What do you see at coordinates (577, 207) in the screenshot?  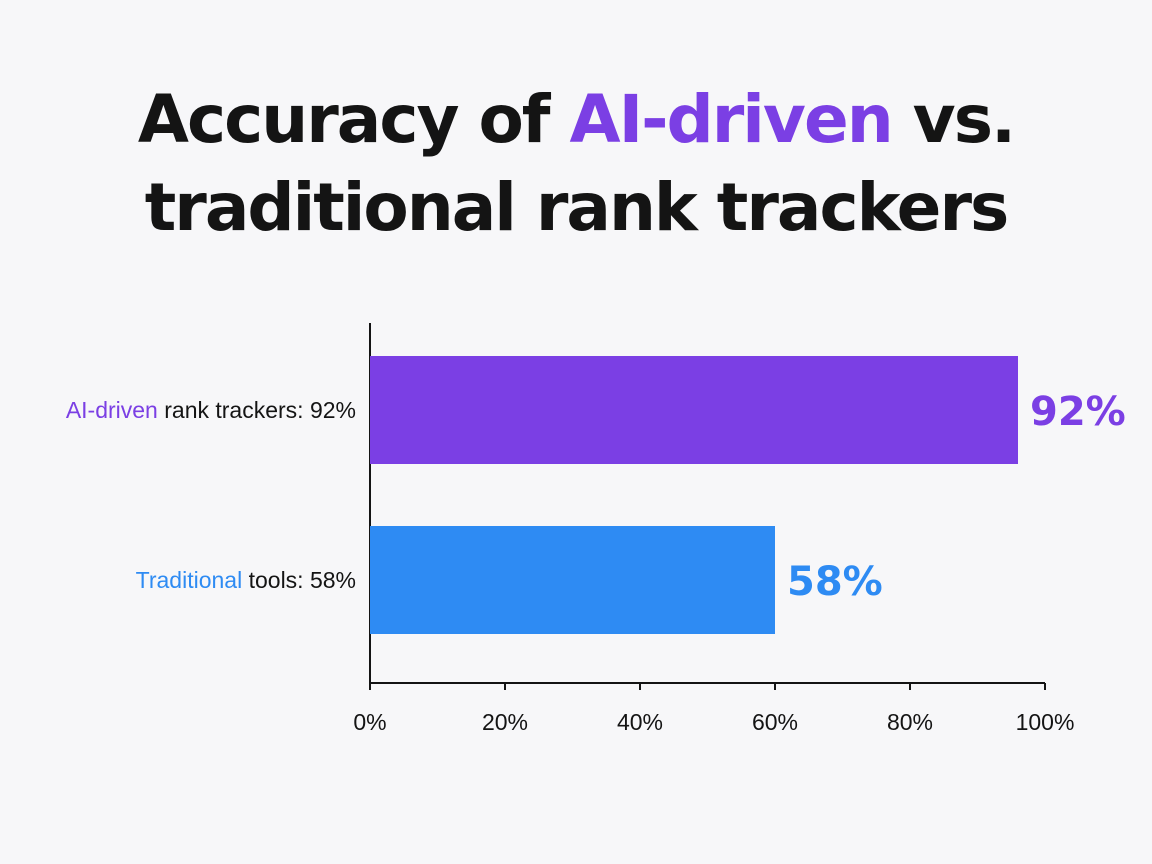 I see `title-line2: traditional rank trackers` at bounding box center [577, 207].